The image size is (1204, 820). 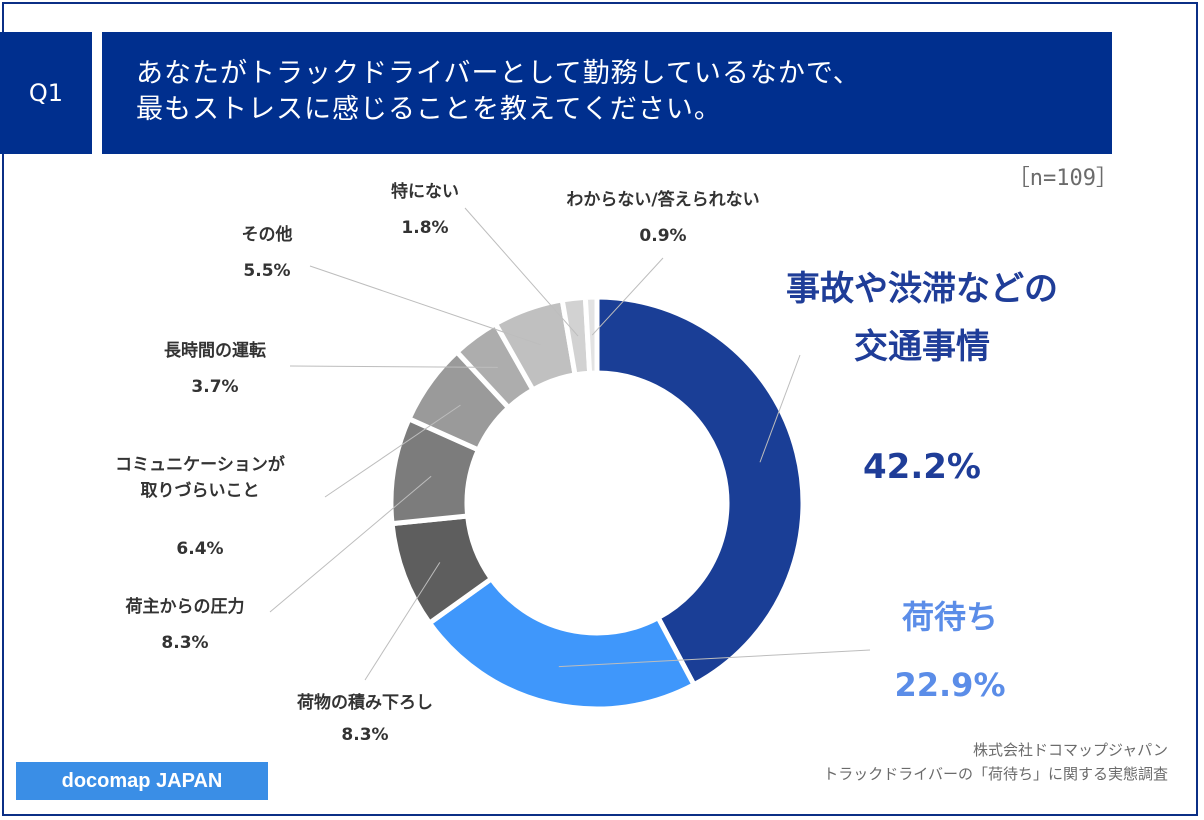 What do you see at coordinates (1070, 750) in the screenshot?
I see `source-line-1: 株式会社ドコマップジャパン` at bounding box center [1070, 750].